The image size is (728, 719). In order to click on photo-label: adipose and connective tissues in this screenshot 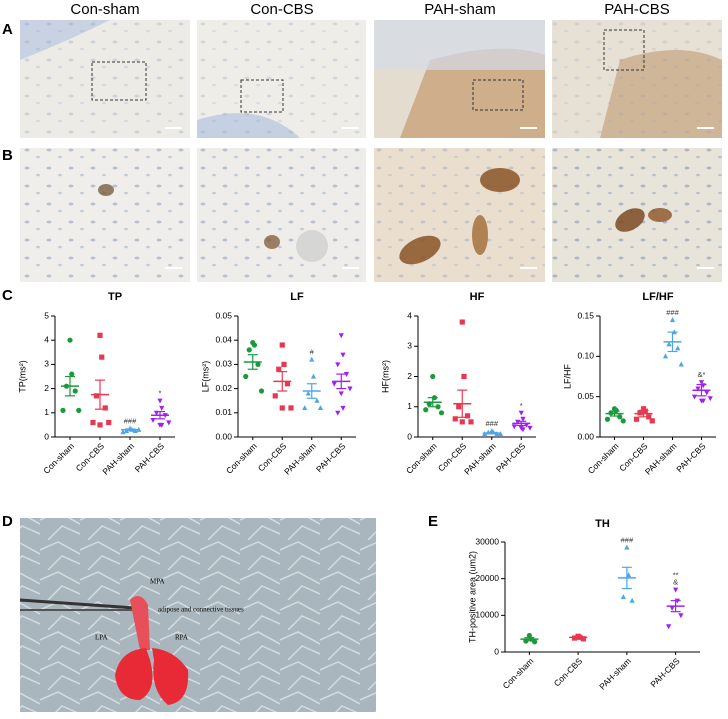, I will do `click(201, 610)`.